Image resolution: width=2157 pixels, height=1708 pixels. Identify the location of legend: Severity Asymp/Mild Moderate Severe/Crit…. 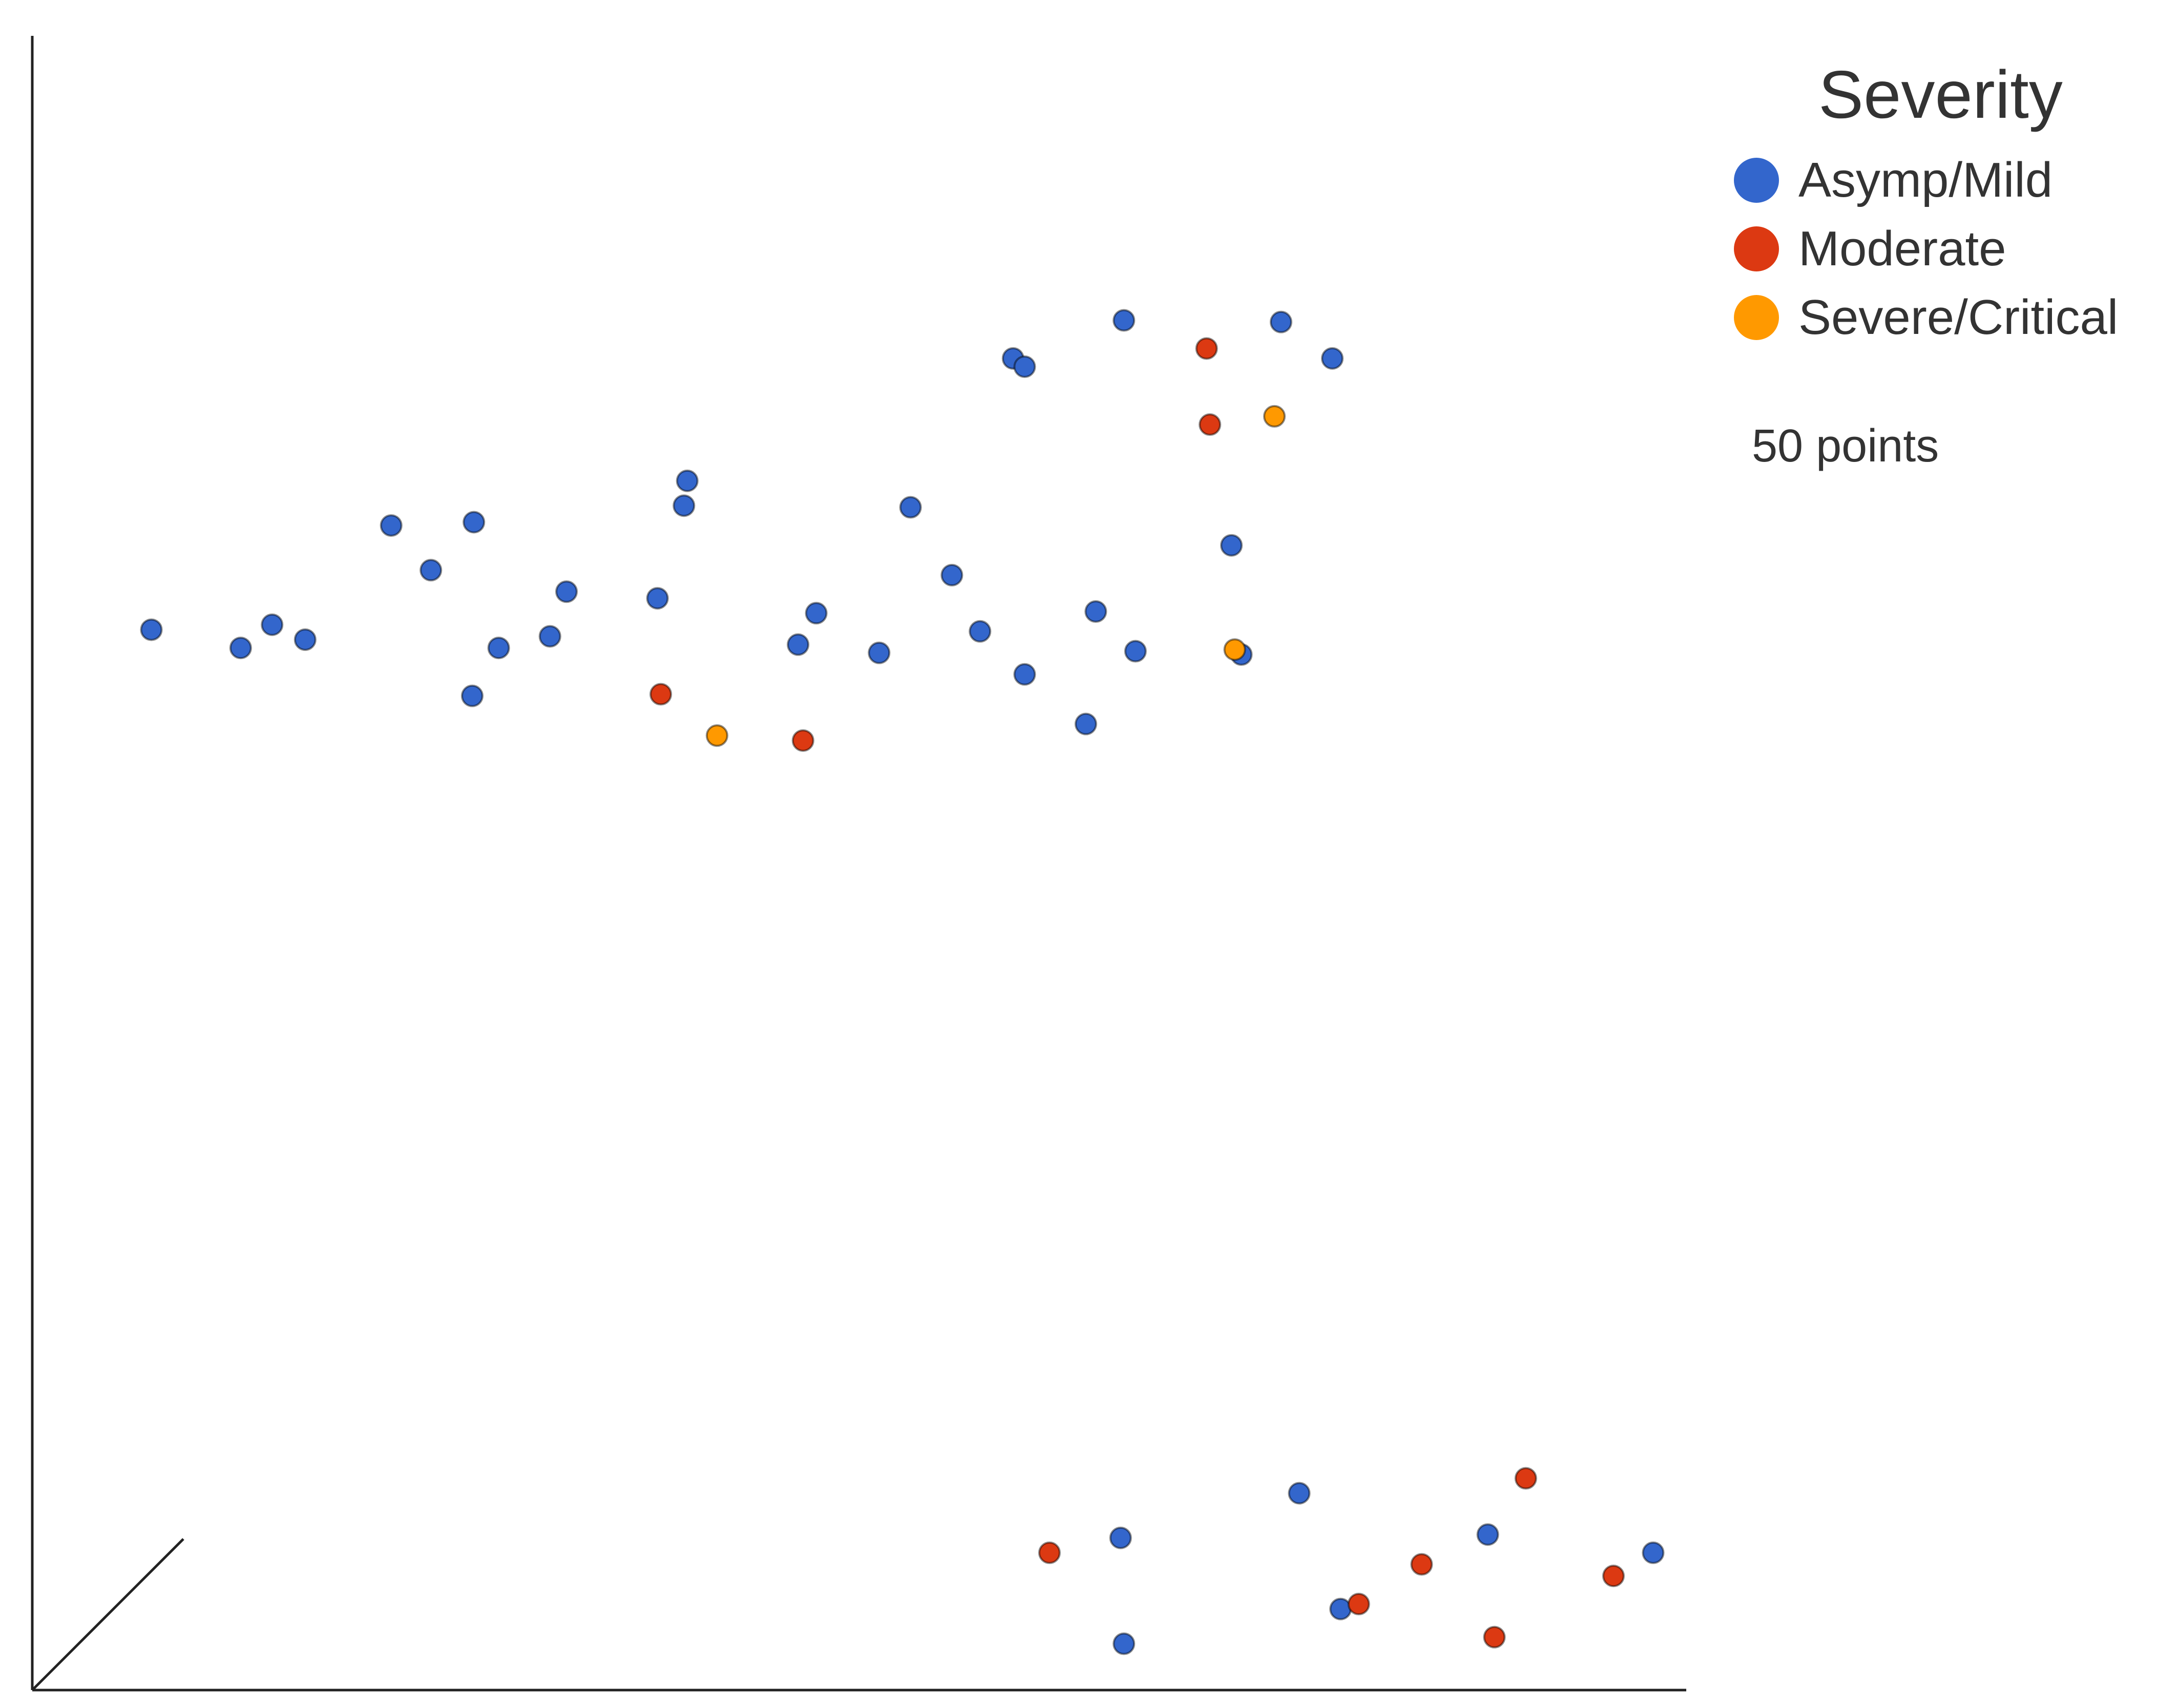
(1939, 203).